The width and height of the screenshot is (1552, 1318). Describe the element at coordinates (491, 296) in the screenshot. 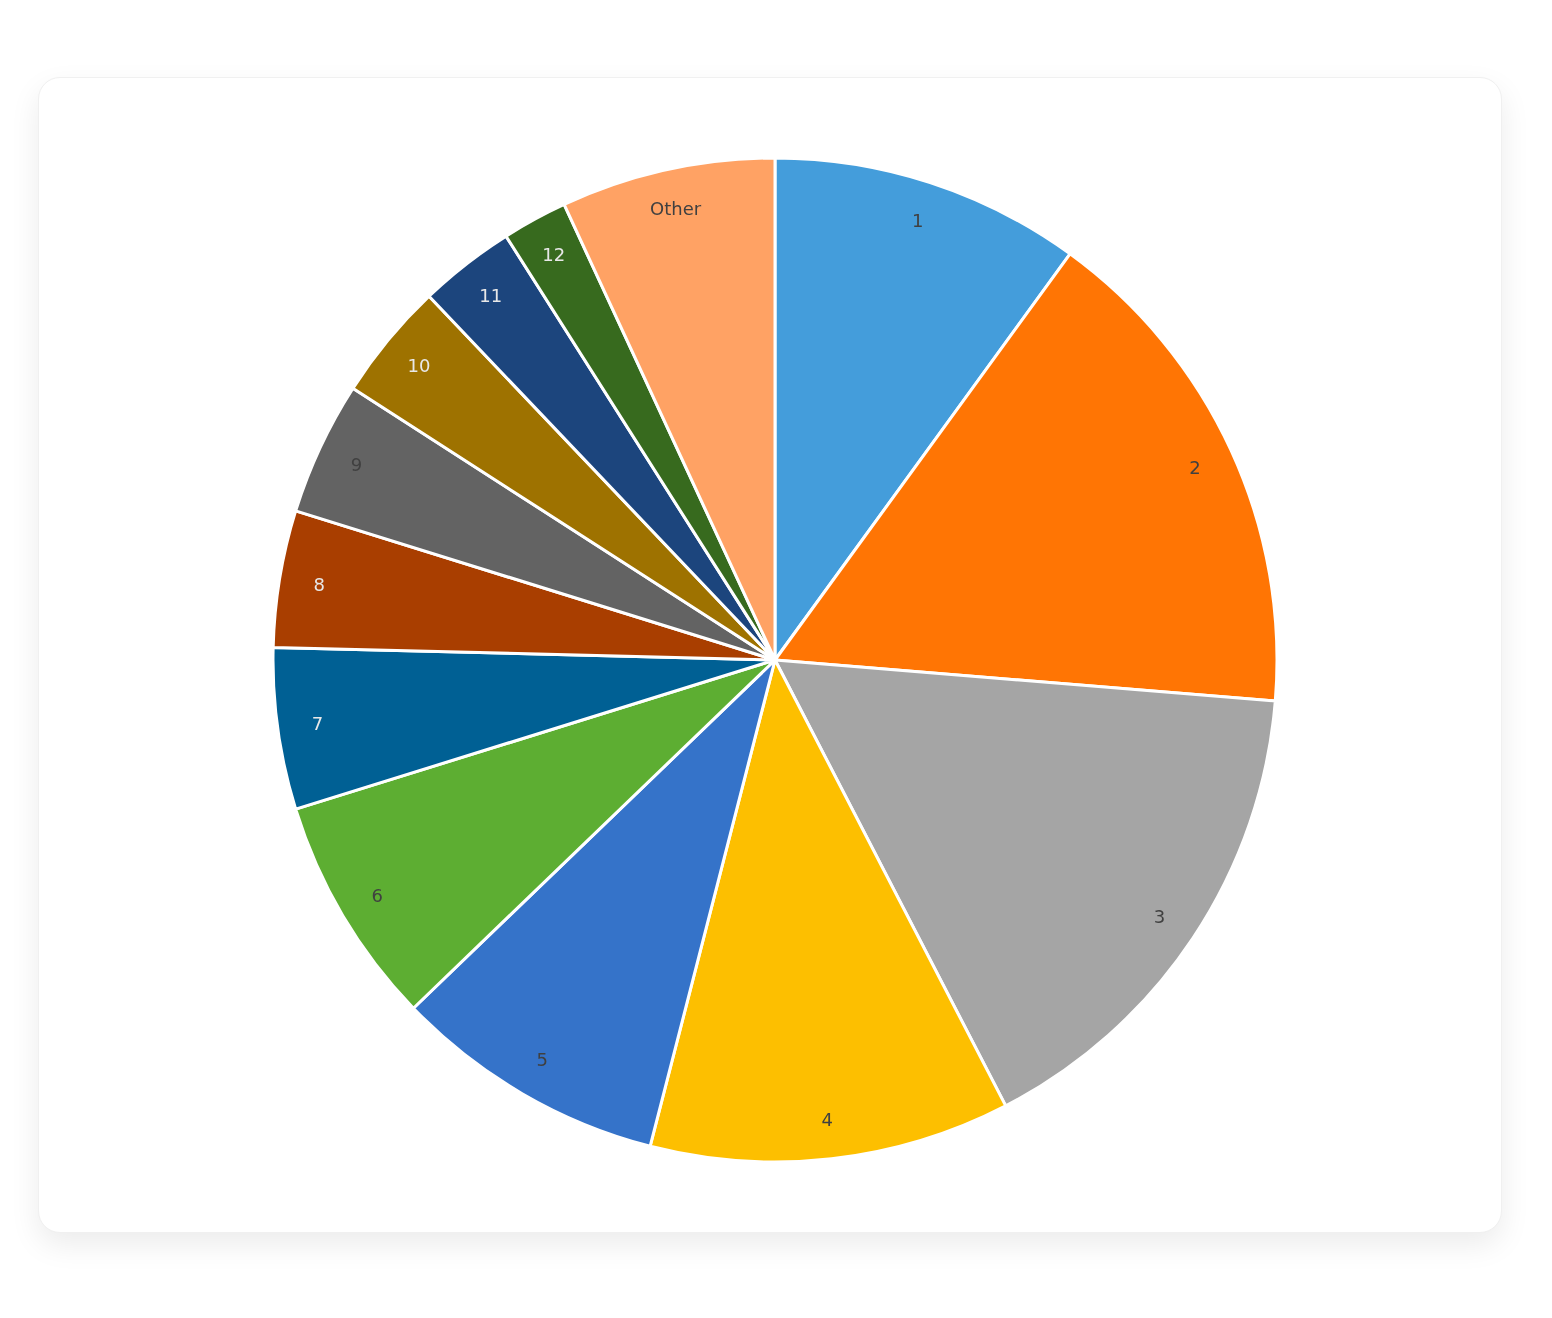

I see `slice-label: 11` at that location.